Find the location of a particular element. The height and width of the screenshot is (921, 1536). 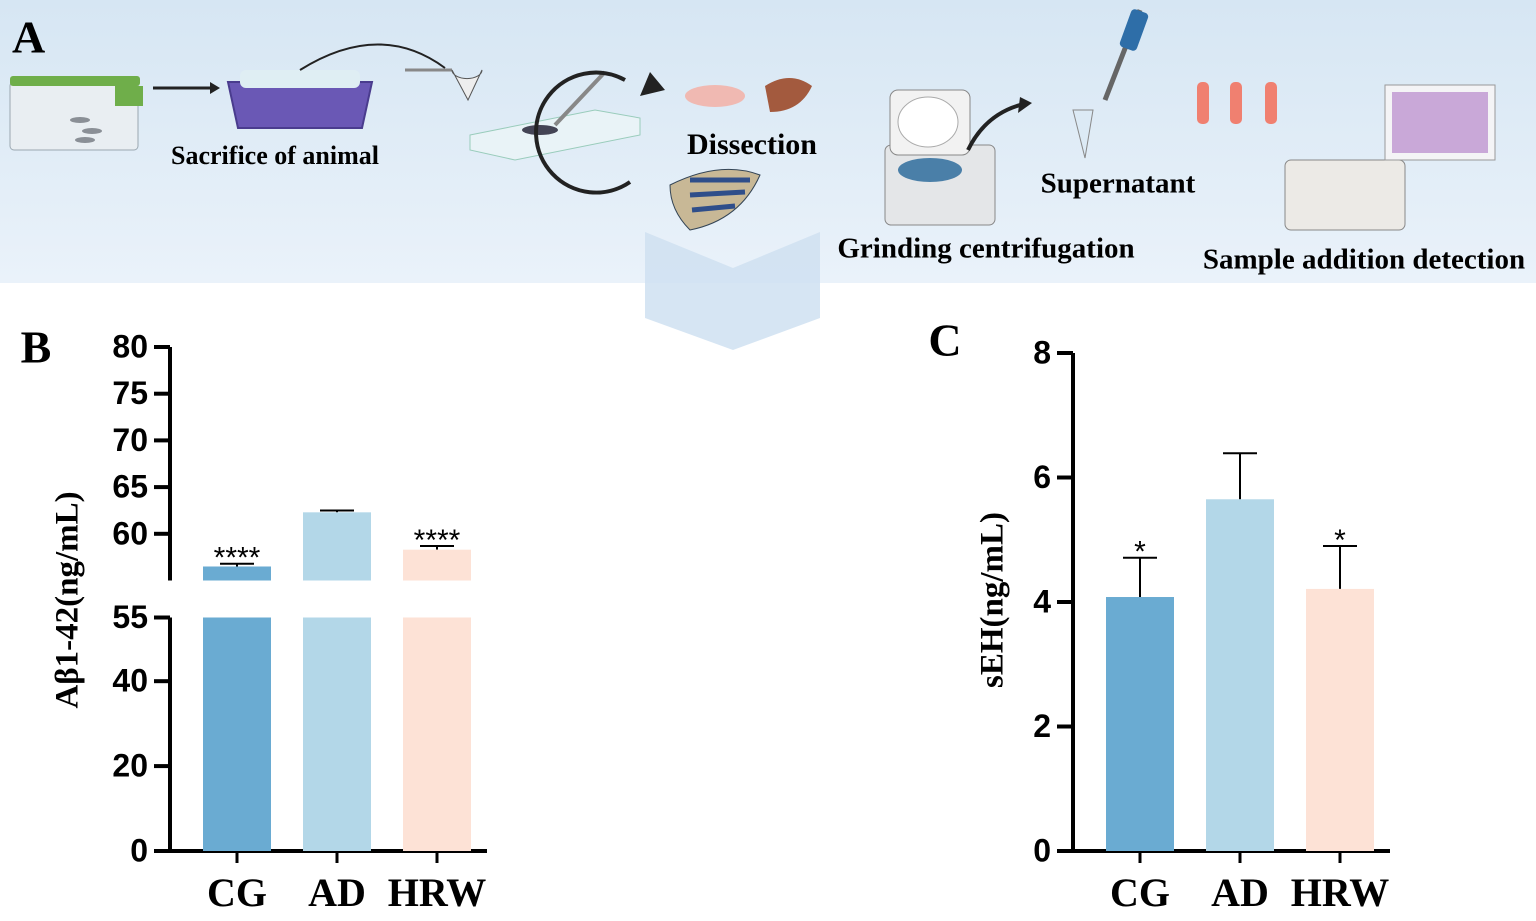

y-axis-title: Aβ1-42(ng/mL) is located at coordinates (68, 599).